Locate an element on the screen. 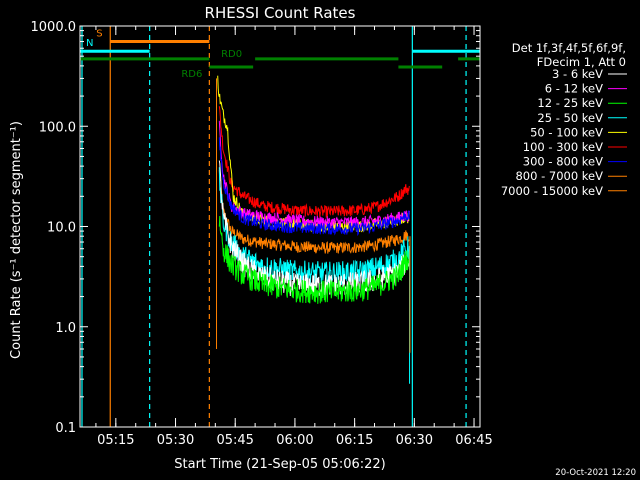 This screenshot has height=480, width=640. legend-header-line-1: Det 1f,3f,4f,5f,6f,9f, is located at coordinates (569, 48).